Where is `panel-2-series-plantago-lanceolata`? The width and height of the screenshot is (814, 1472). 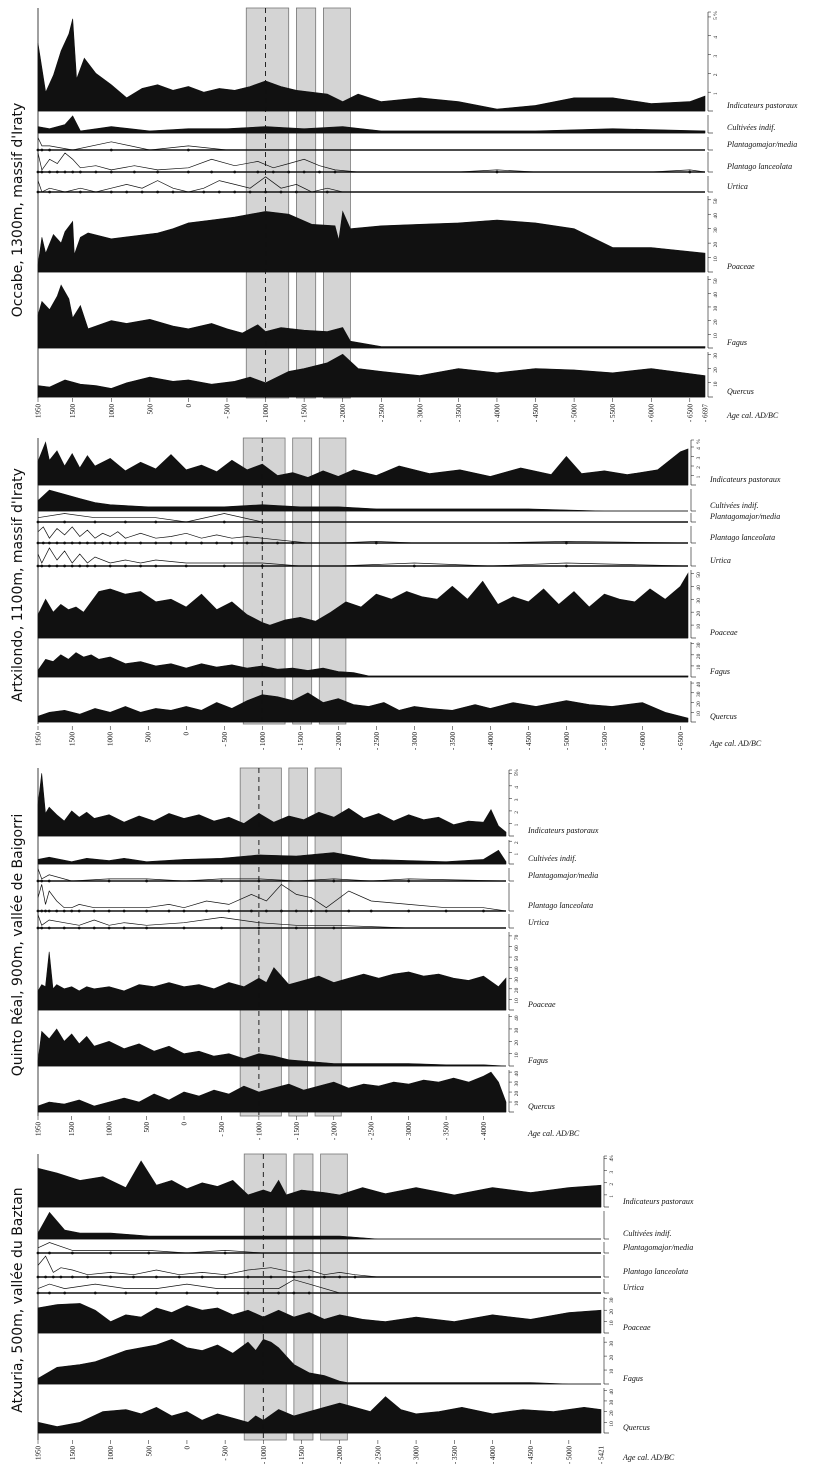 panel-2-series-plantago-lanceolata is located at coordinates (363, 535).